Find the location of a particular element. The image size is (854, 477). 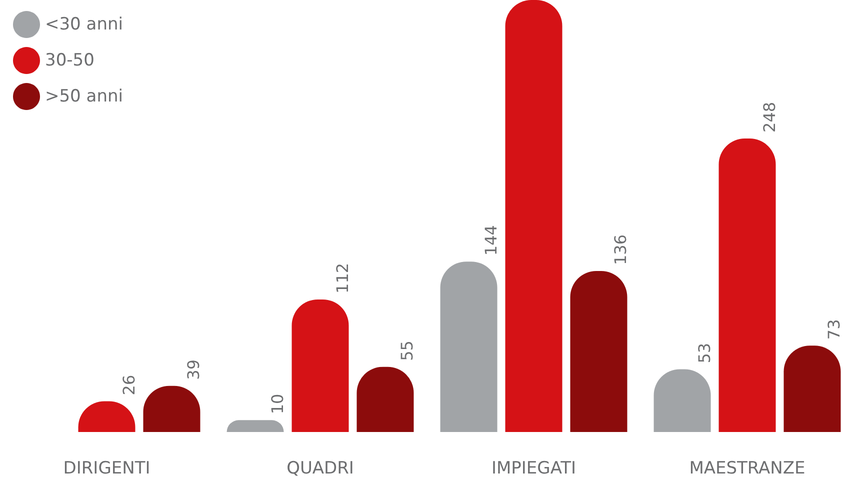

legend-label: 30-50 is located at coordinates (69, 60).